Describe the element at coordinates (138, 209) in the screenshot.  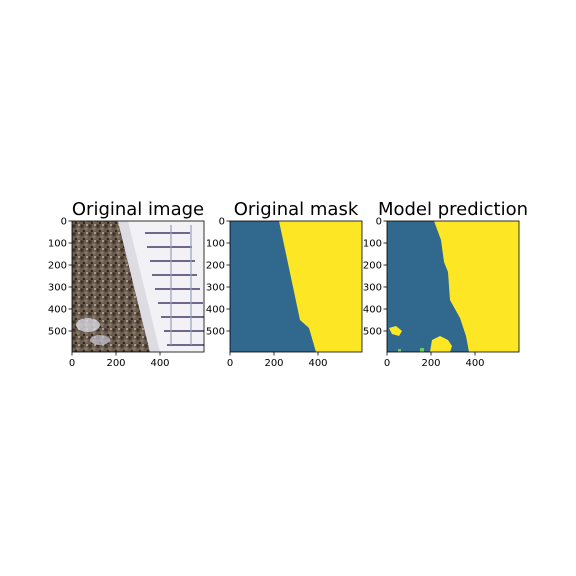
I see `panel-title-original-image: Original image` at that location.